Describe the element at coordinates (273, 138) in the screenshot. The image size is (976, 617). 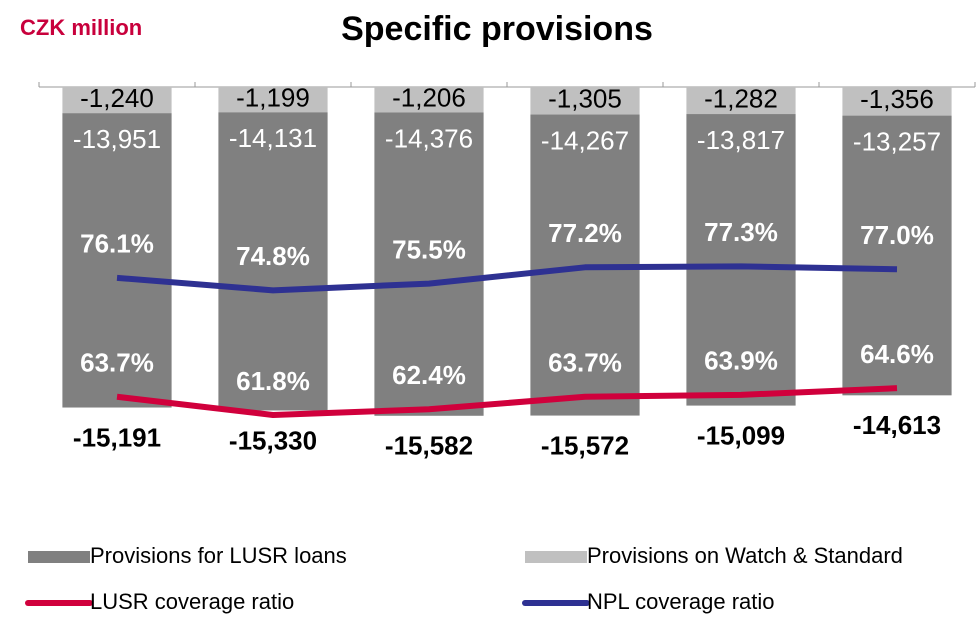
I see `bar-value-label: -14,131` at that location.